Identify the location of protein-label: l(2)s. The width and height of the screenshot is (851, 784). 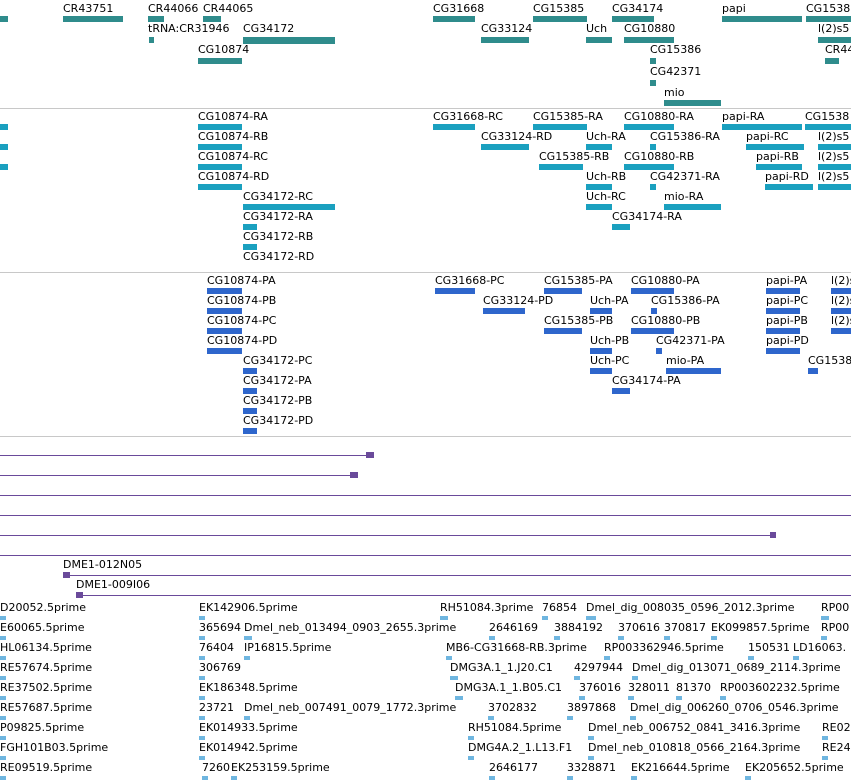
(841, 300).